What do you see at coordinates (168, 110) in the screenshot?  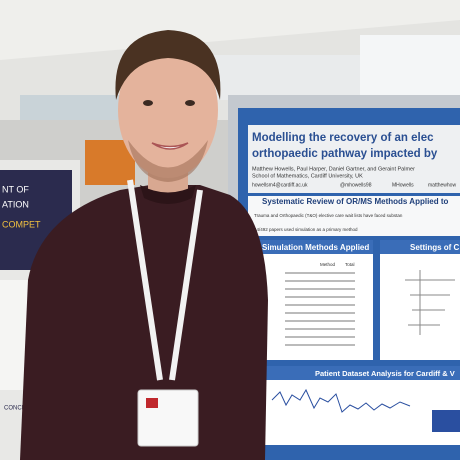 I see `face` at bounding box center [168, 110].